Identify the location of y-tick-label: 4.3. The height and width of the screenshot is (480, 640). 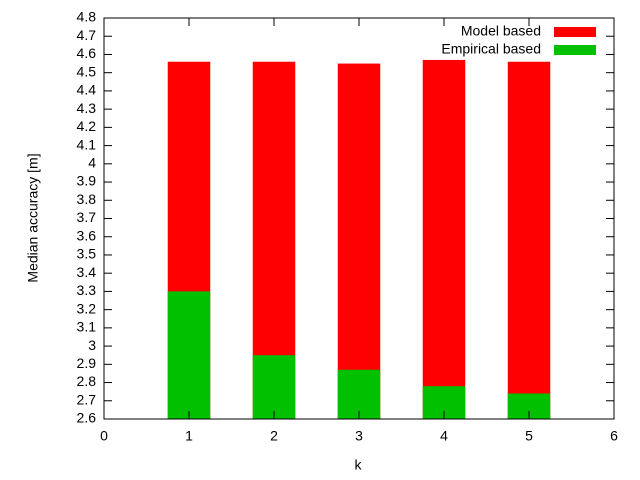
(87, 108).